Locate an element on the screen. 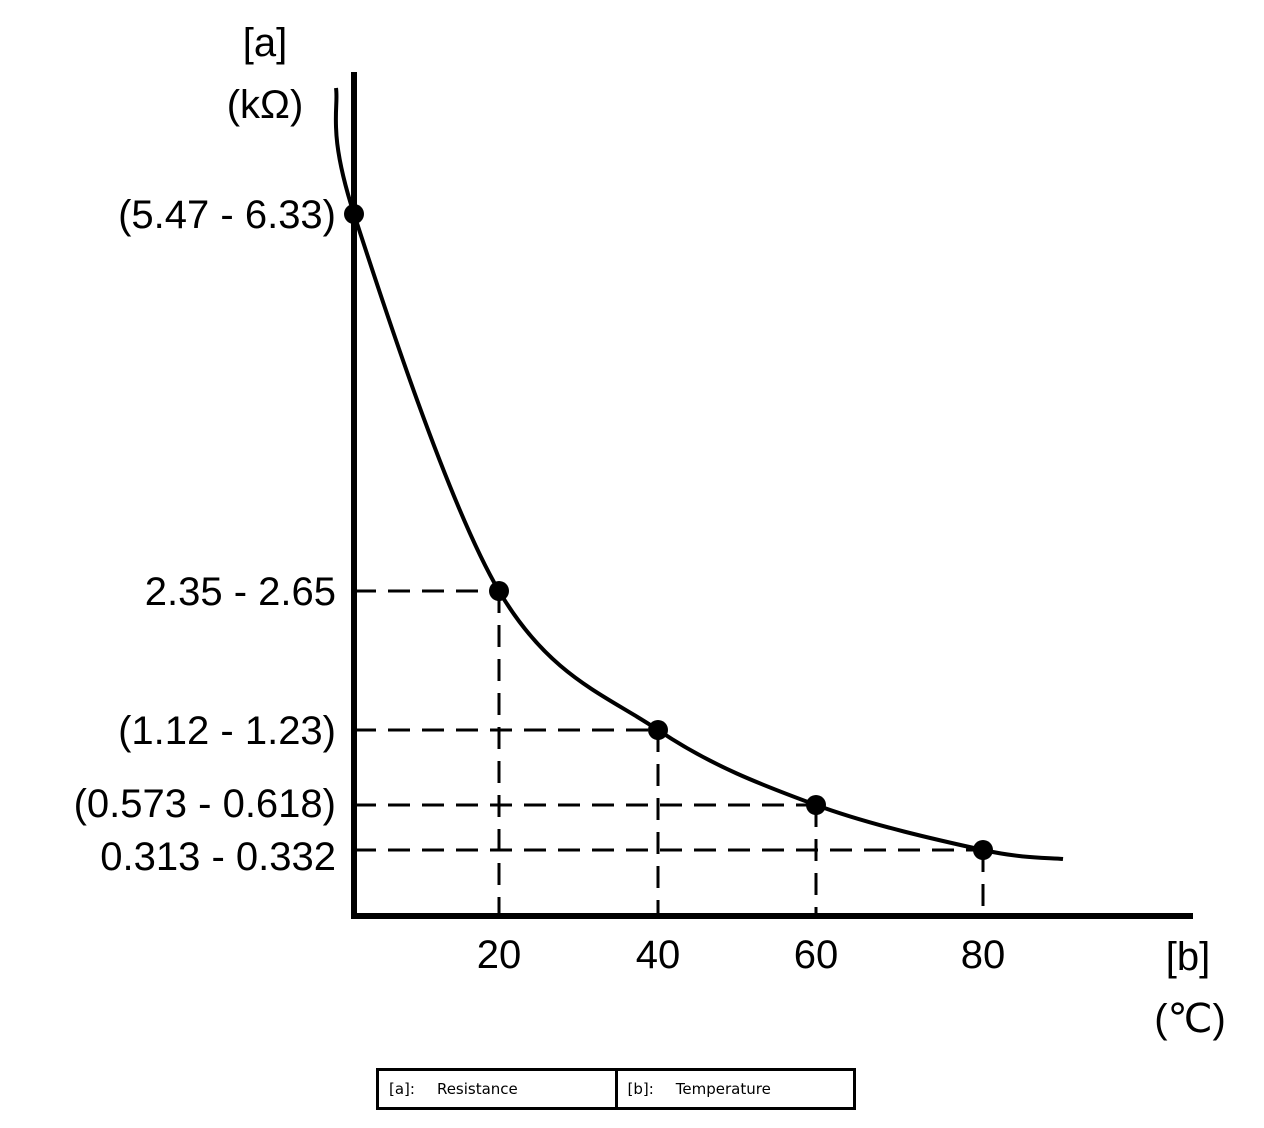 The height and width of the screenshot is (1128, 1264). data-point-60c is located at coordinates (816, 805).